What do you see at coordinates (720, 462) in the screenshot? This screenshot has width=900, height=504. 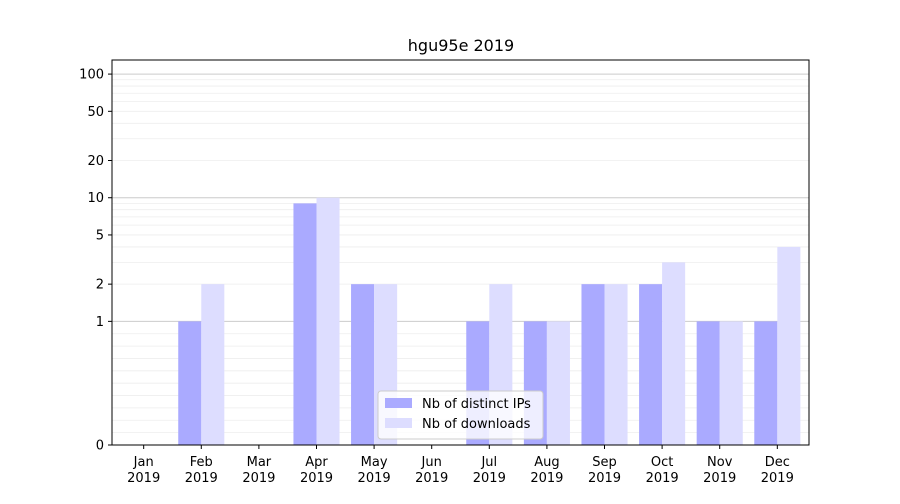 I see `x-tick-label-month: Nov` at bounding box center [720, 462].